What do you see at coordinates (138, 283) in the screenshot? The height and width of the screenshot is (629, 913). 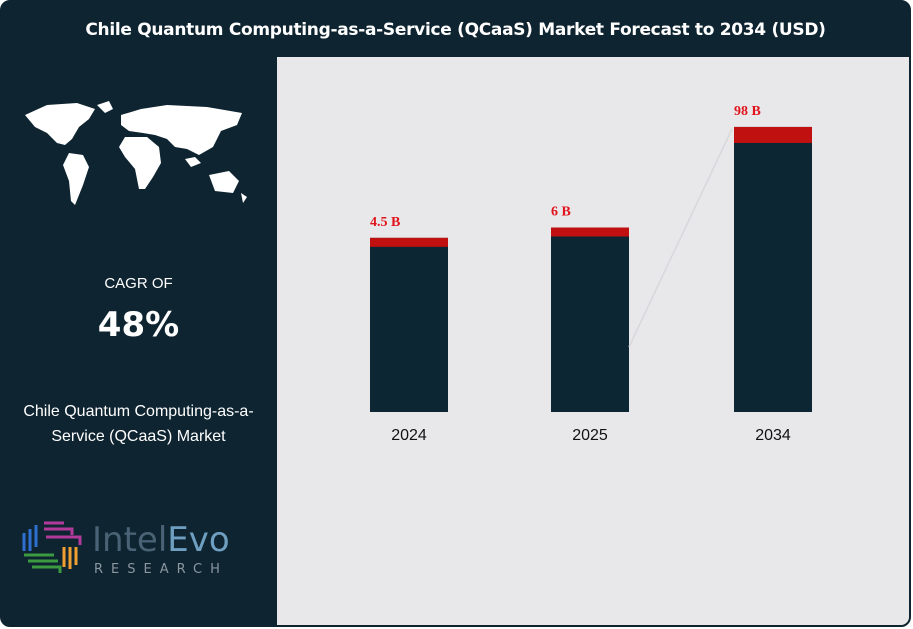 I see `cagr-label: CAGR OF` at bounding box center [138, 283].